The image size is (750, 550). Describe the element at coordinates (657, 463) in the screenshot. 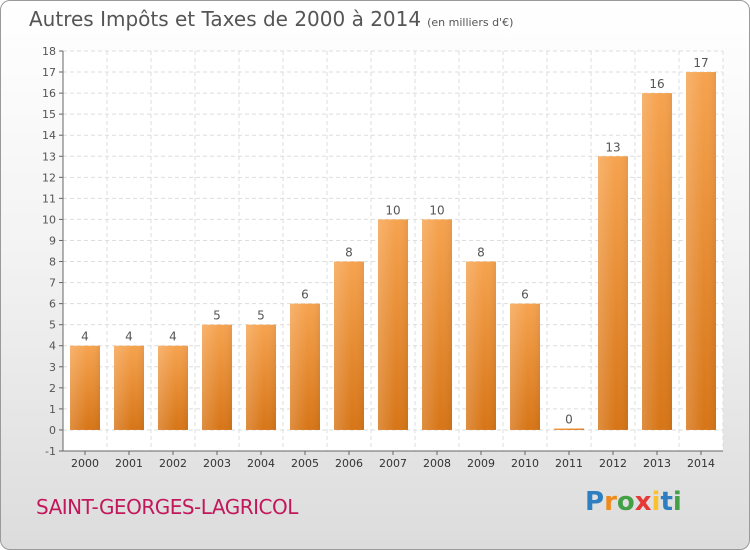

I see `x-tick-label: 2013` at that location.